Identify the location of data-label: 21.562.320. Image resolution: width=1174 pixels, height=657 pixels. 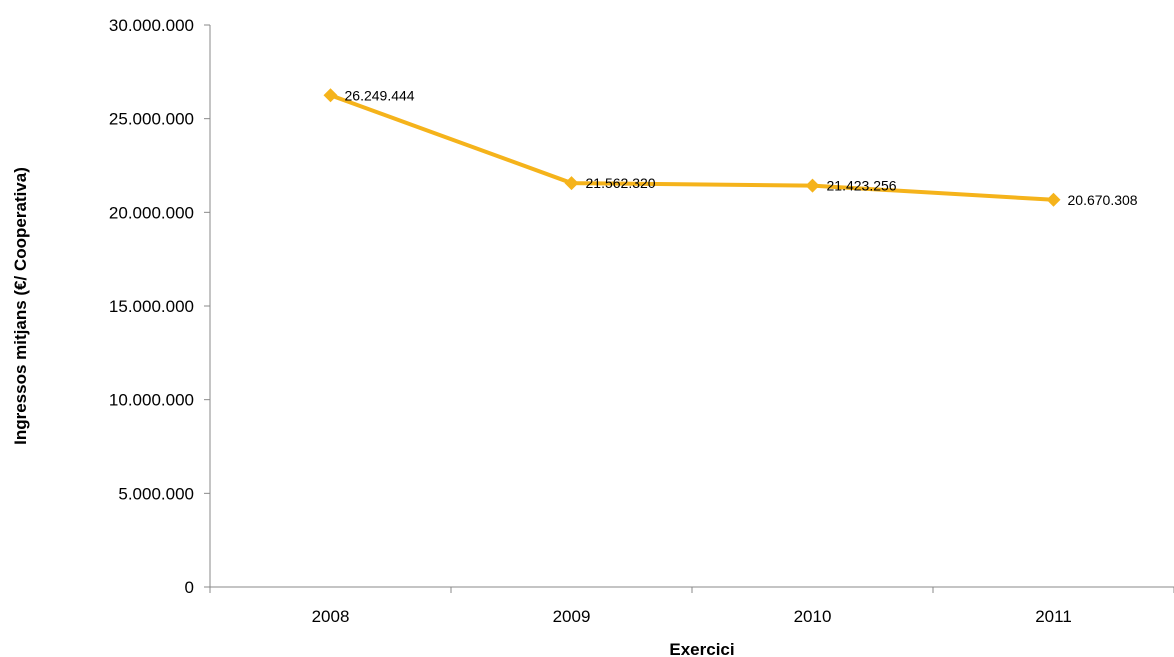
(621, 183).